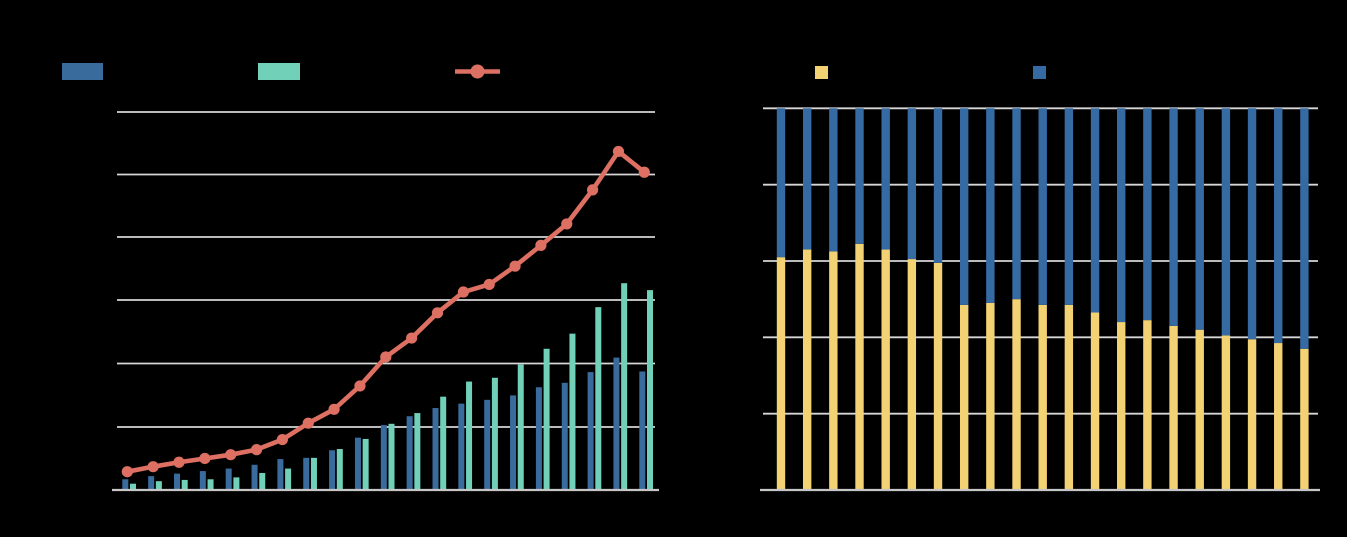 This screenshot has width=1347, height=537. What do you see at coordinates (1039, 72) in the screenshot?
I see `right-legend-swatch-blue` at bounding box center [1039, 72].